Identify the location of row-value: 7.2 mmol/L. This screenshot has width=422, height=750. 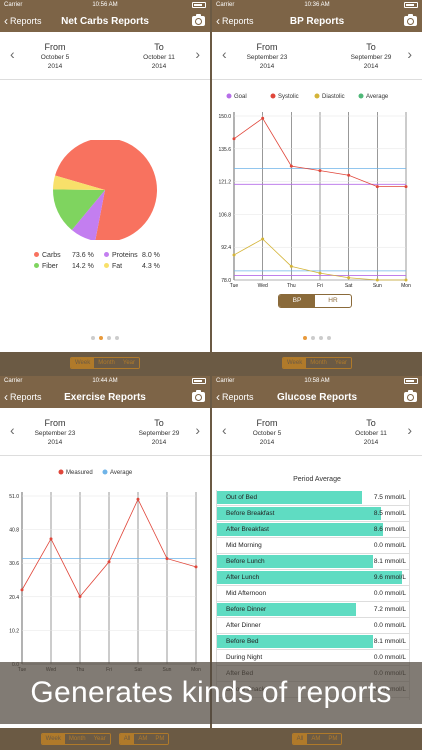
(389, 609).